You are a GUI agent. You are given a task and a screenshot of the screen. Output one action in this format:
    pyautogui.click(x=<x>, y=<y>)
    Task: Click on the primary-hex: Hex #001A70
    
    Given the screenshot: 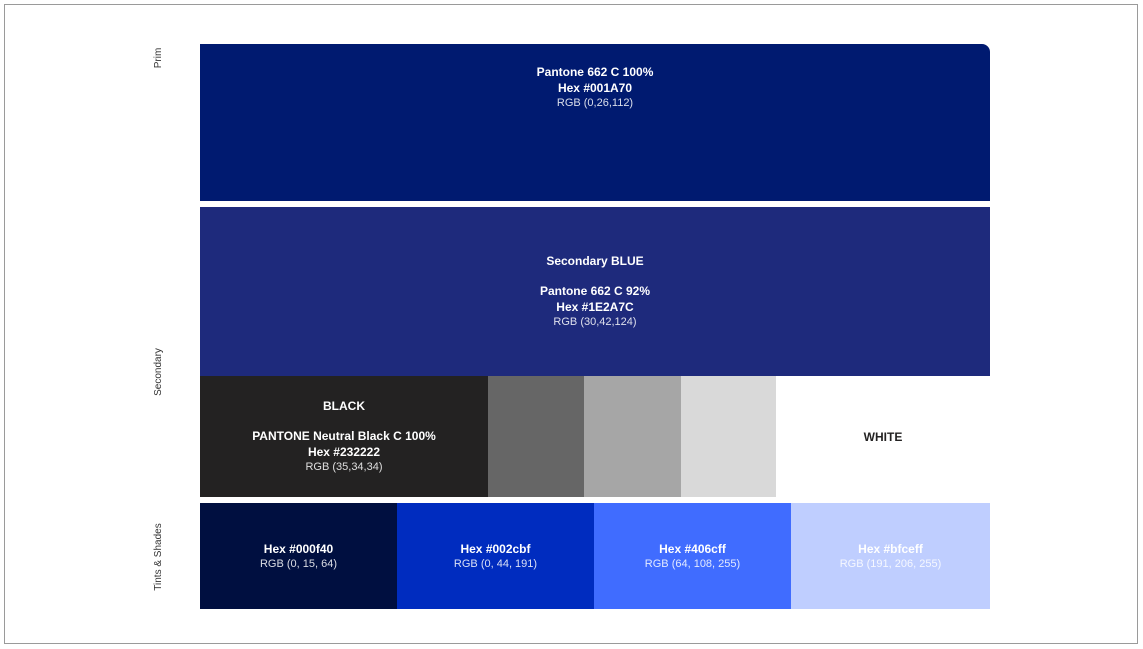 What is the action you would take?
    pyautogui.click(x=595, y=88)
    